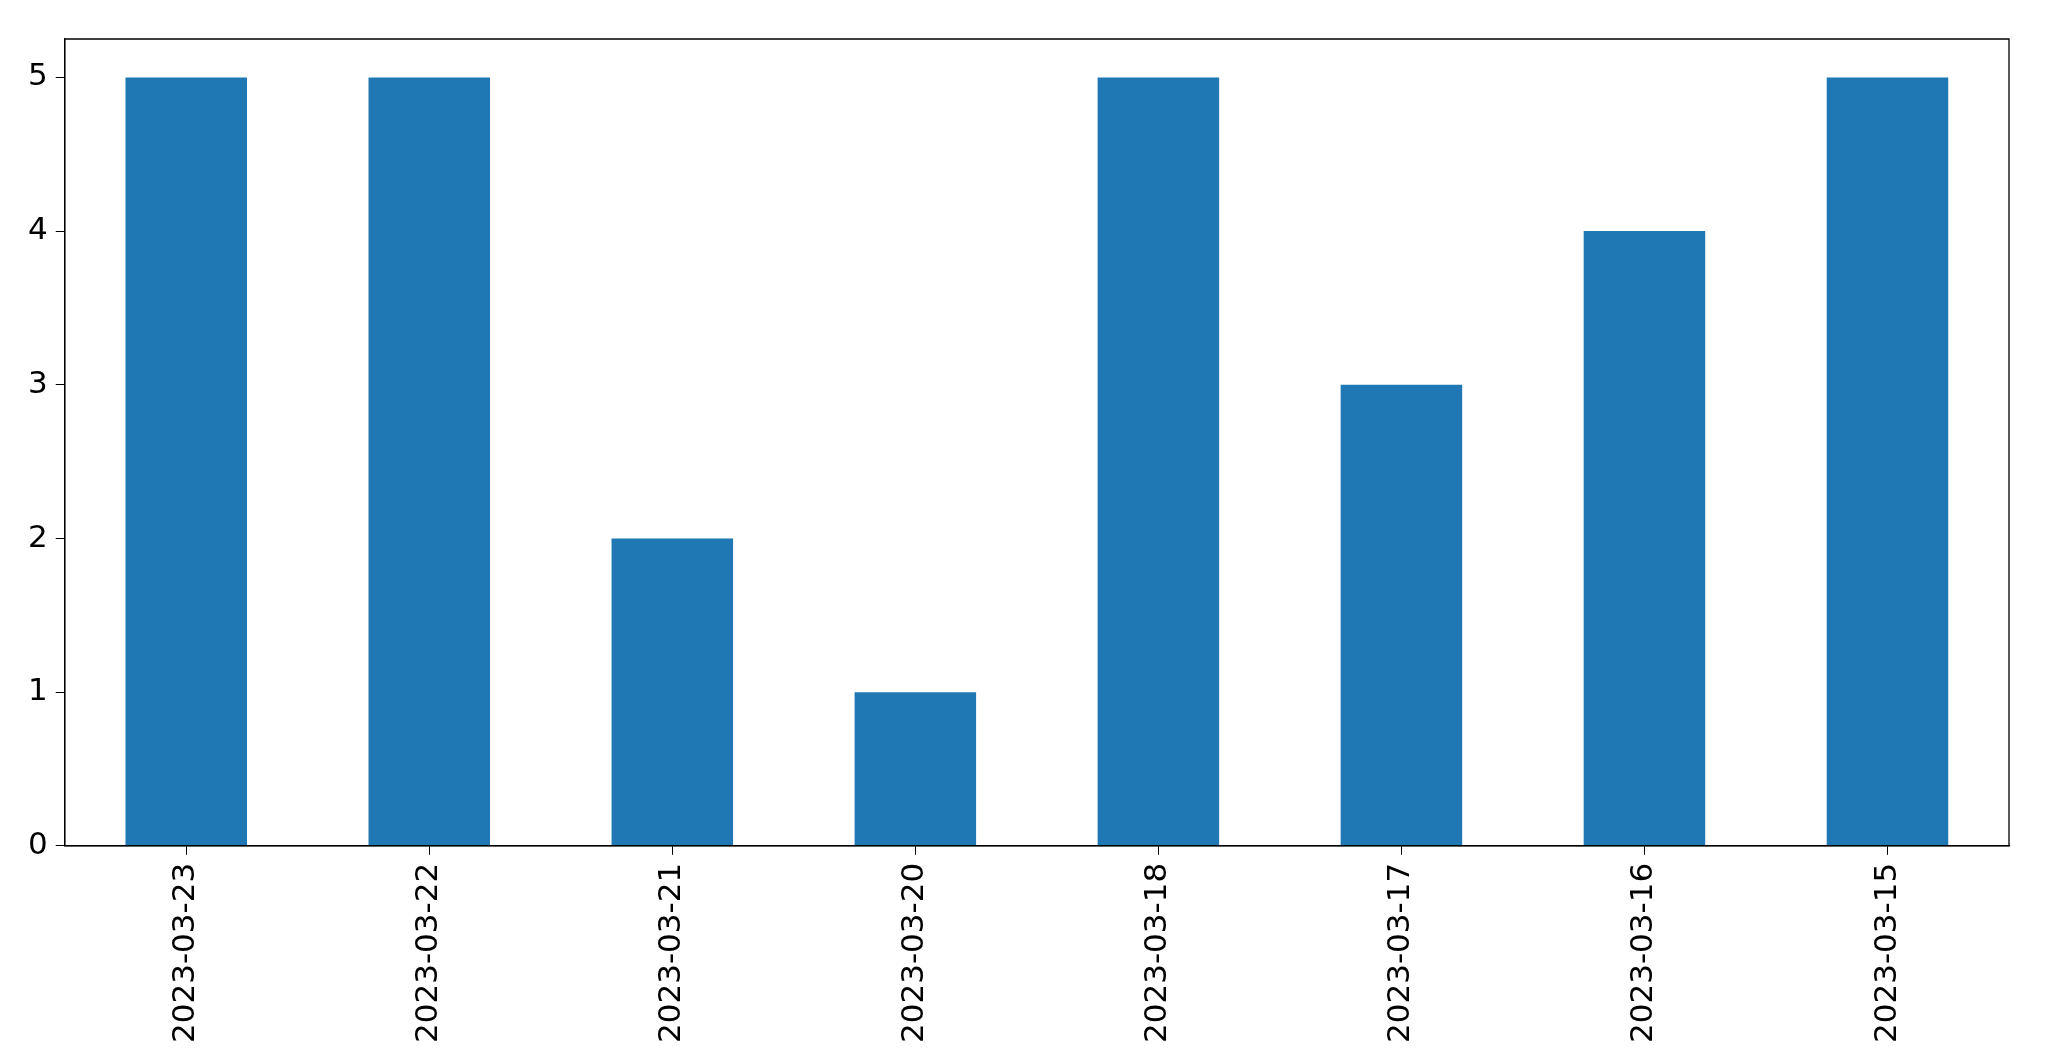 Image resolution: width=2049 pixels, height=1061 pixels. I want to click on y-tick-label: 4, so click(37, 228).